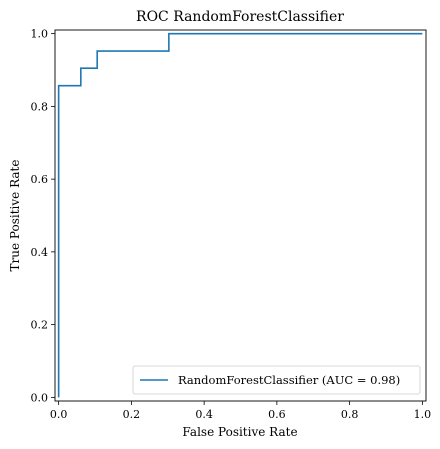 This screenshot has width=440, height=449. Describe the element at coordinates (289, 380) in the screenshot. I see `legend-label: RandomForestClassifier (AUC = 0.98)` at that location.